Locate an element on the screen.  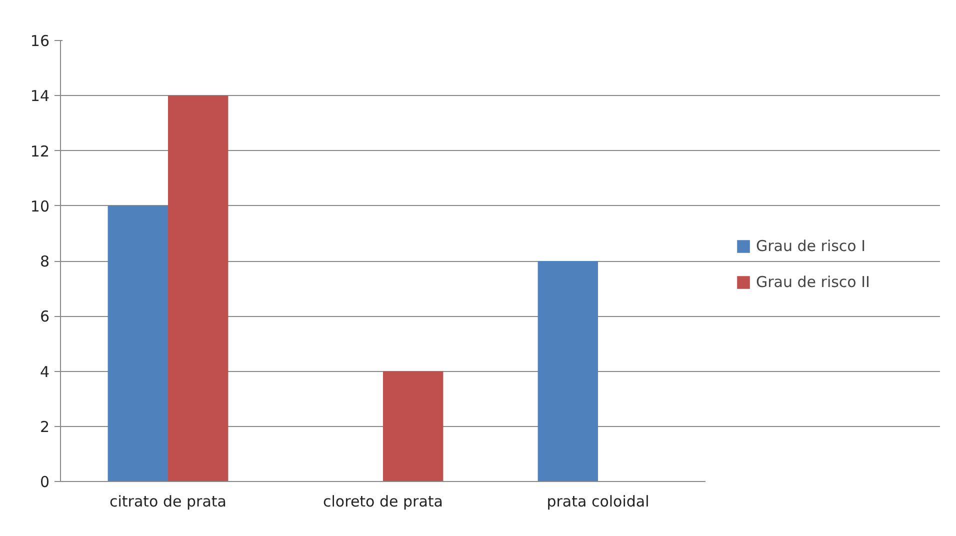
legend-label: Grau de risco I is located at coordinates (811, 246).